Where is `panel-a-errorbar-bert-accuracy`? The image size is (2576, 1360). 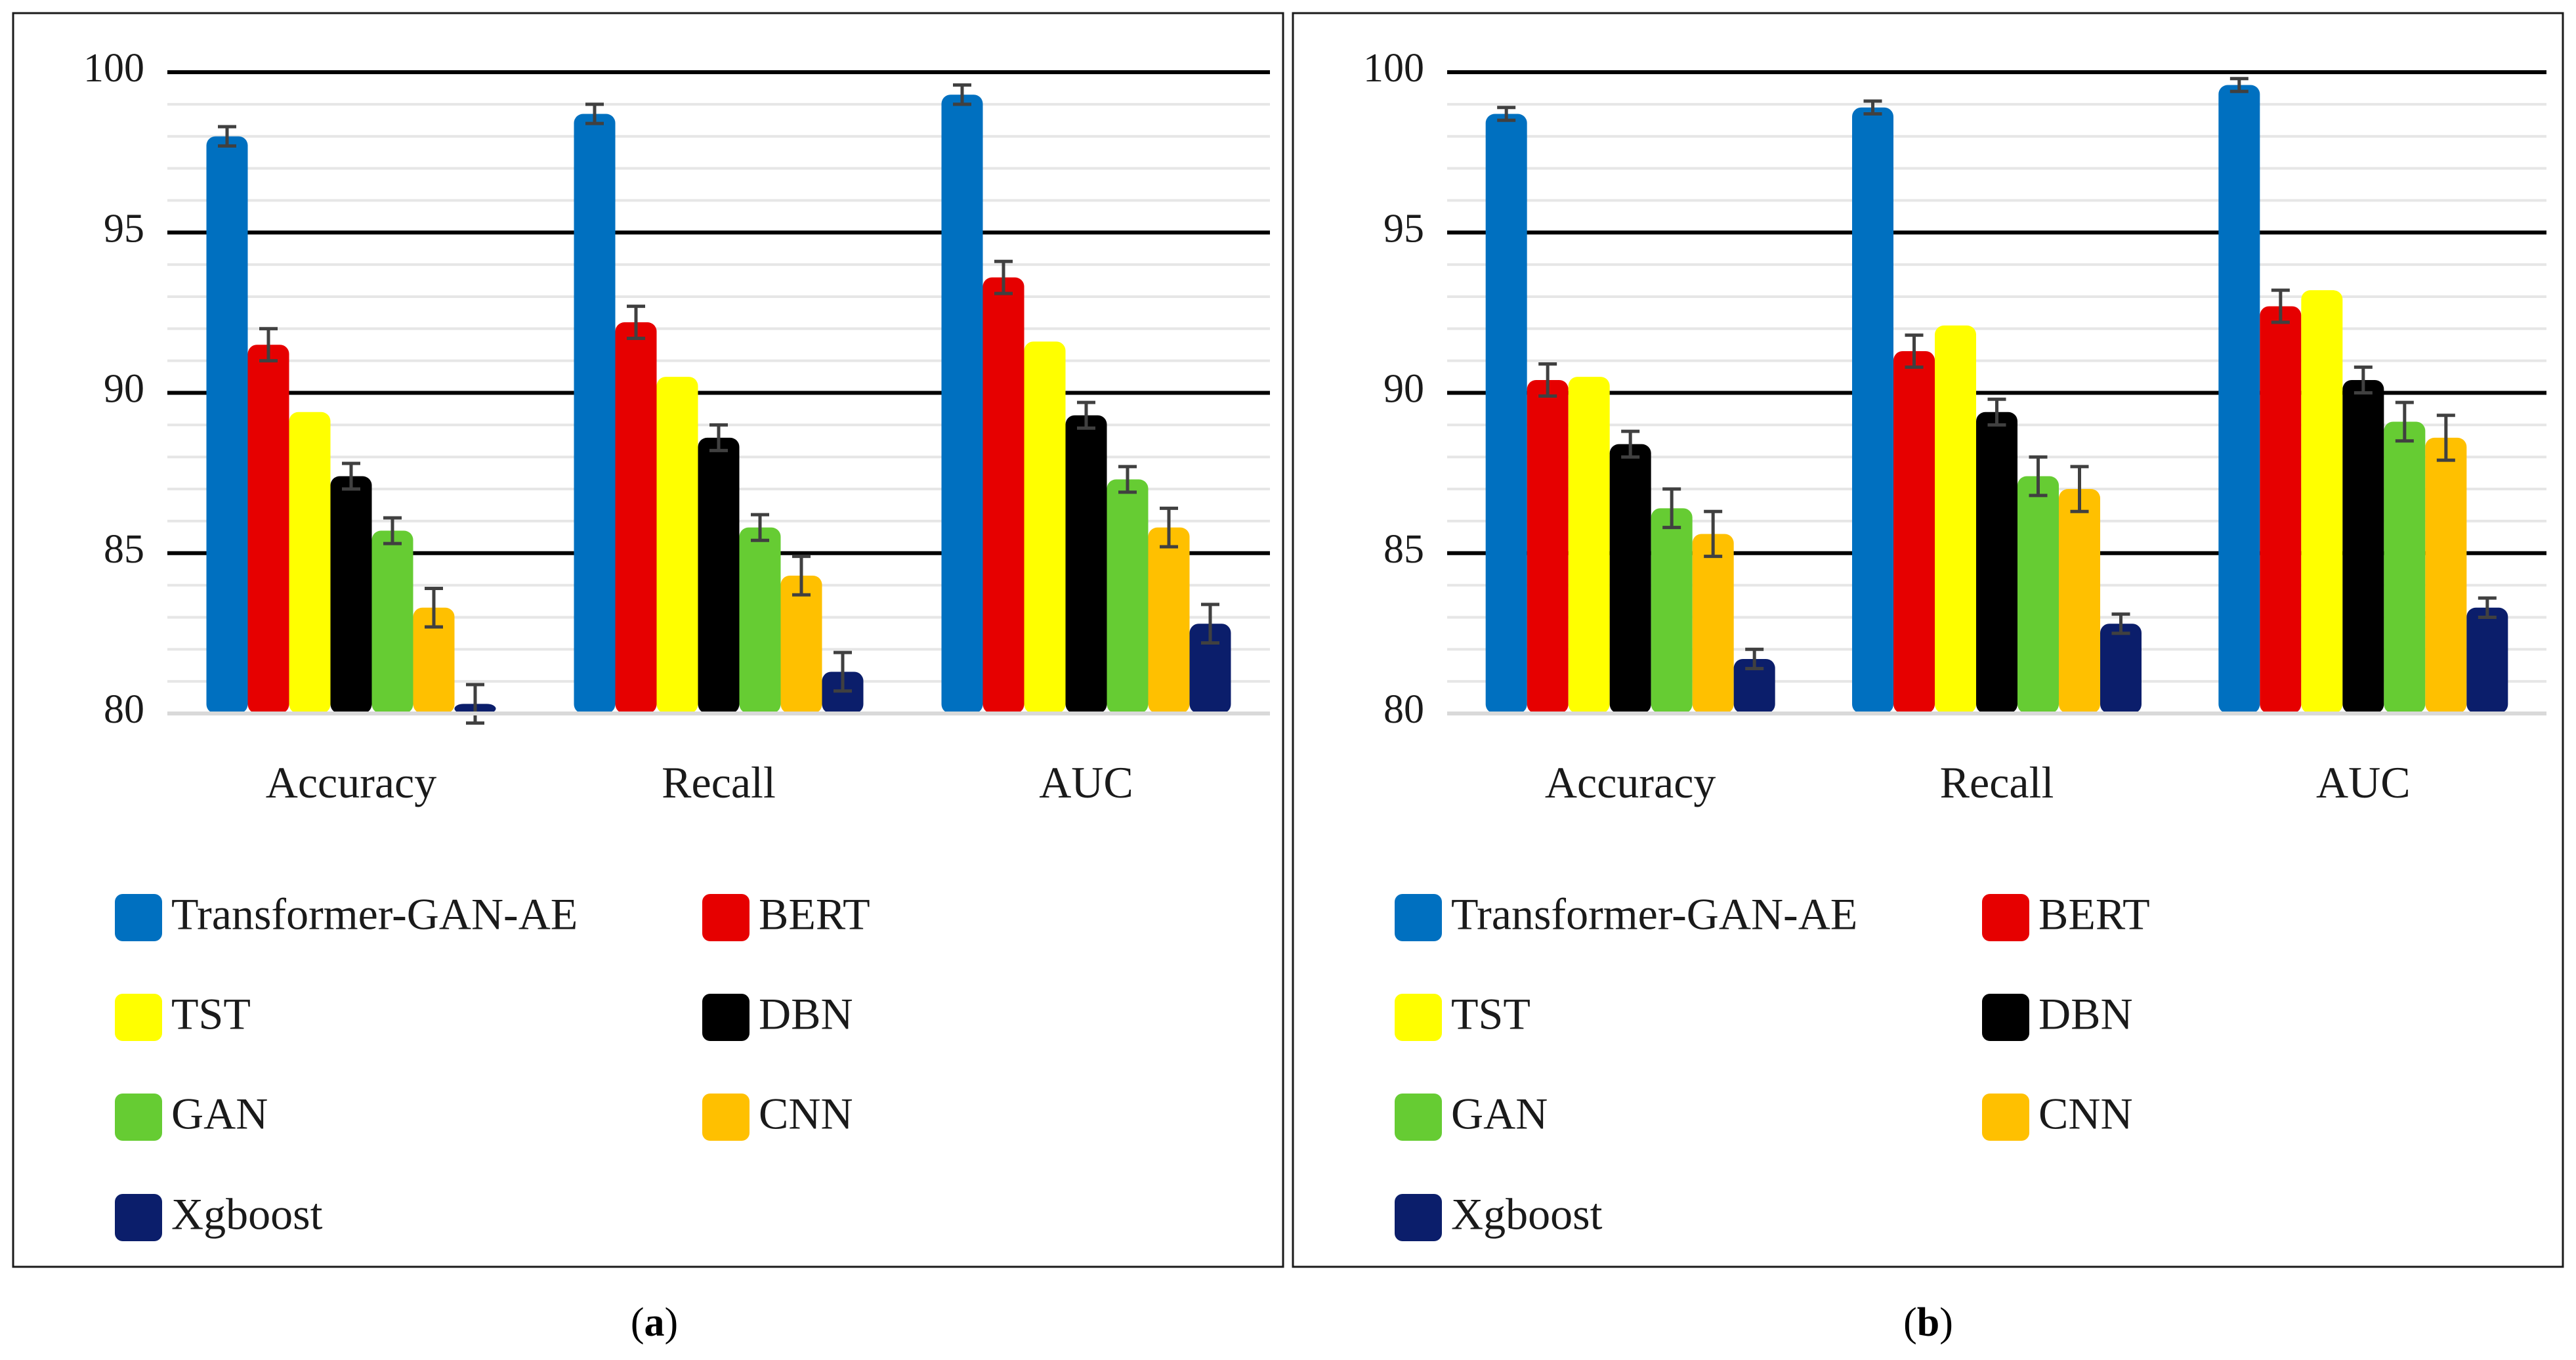 panel-a-errorbar-bert-accuracy is located at coordinates (268, 345).